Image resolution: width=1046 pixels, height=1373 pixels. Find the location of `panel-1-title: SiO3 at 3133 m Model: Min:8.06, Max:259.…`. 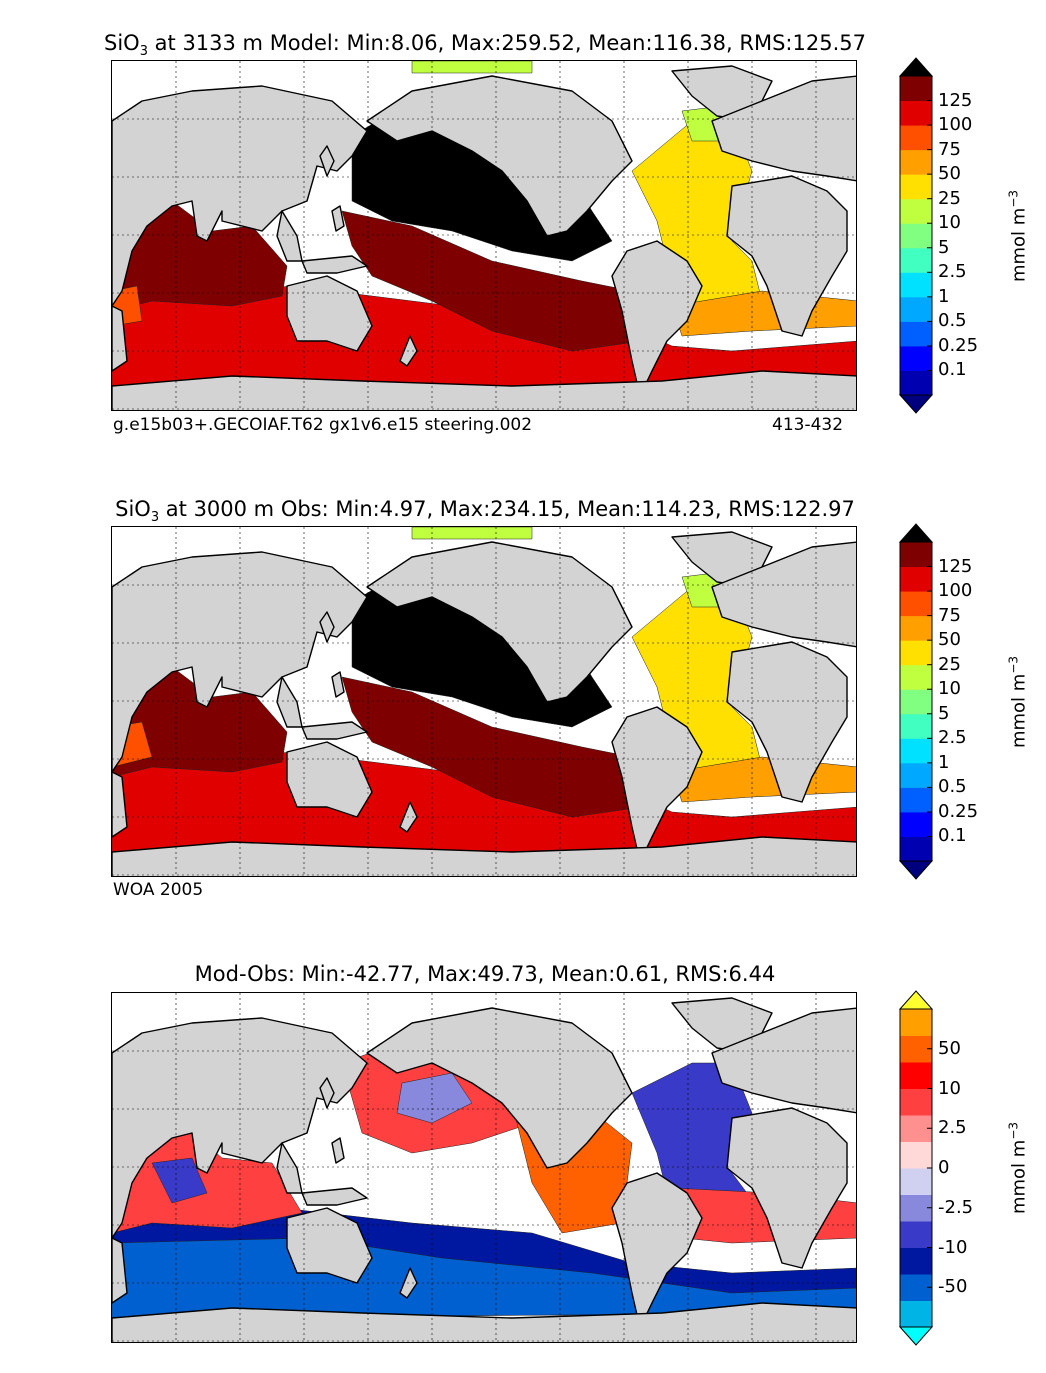

panel-1-title: SiO3 at 3133 m Model: Min:8.06, Max:259.… is located at coordinates (485, 47).